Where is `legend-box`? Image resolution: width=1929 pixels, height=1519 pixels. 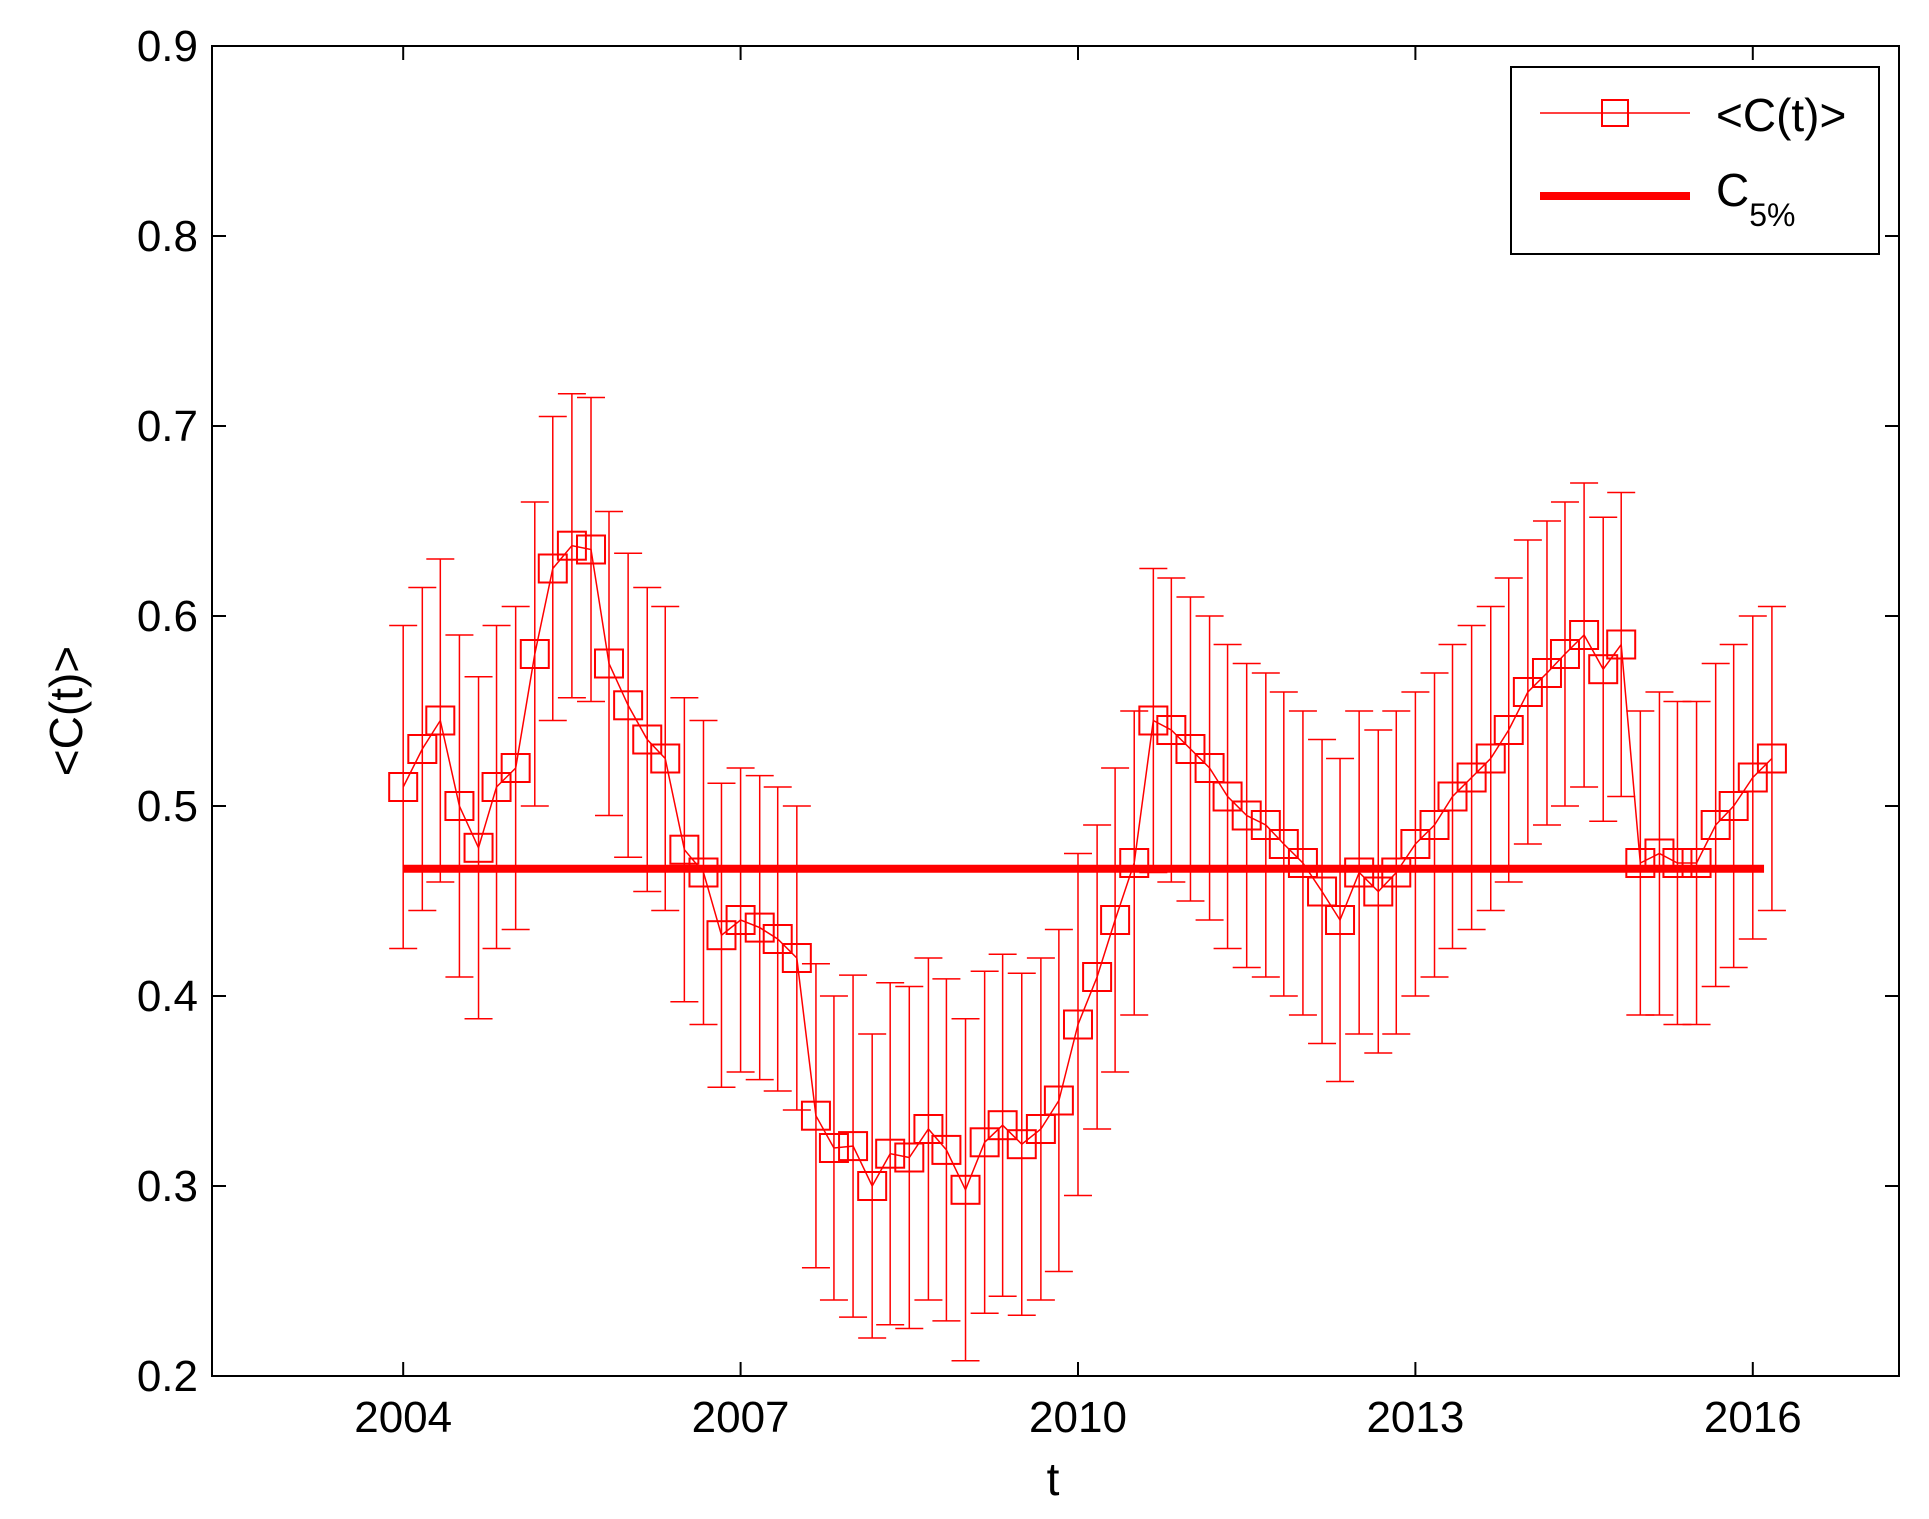 legend-box is located at coordinates (1695, 160).